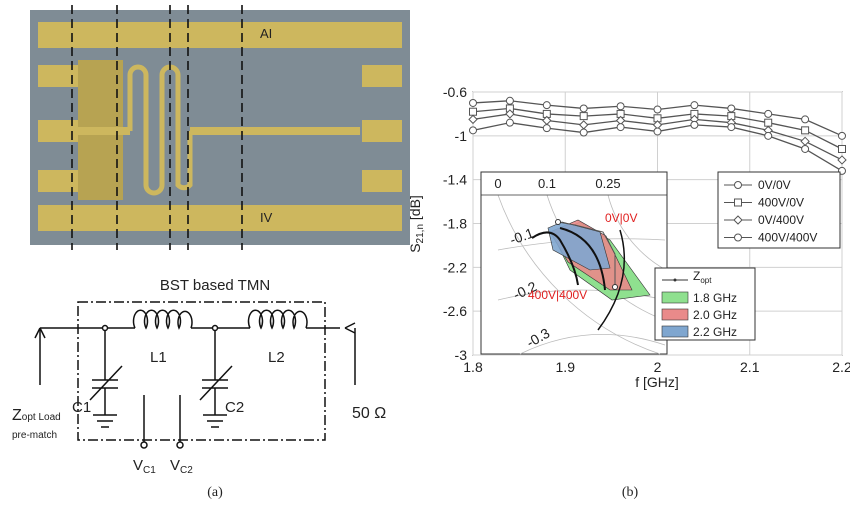 Image resolution: width=850 pixels, height=511 pixels. Describe the element at coordinates (787, 238) in the screenshot. I see `legend-label: 400V/400V` at that location.